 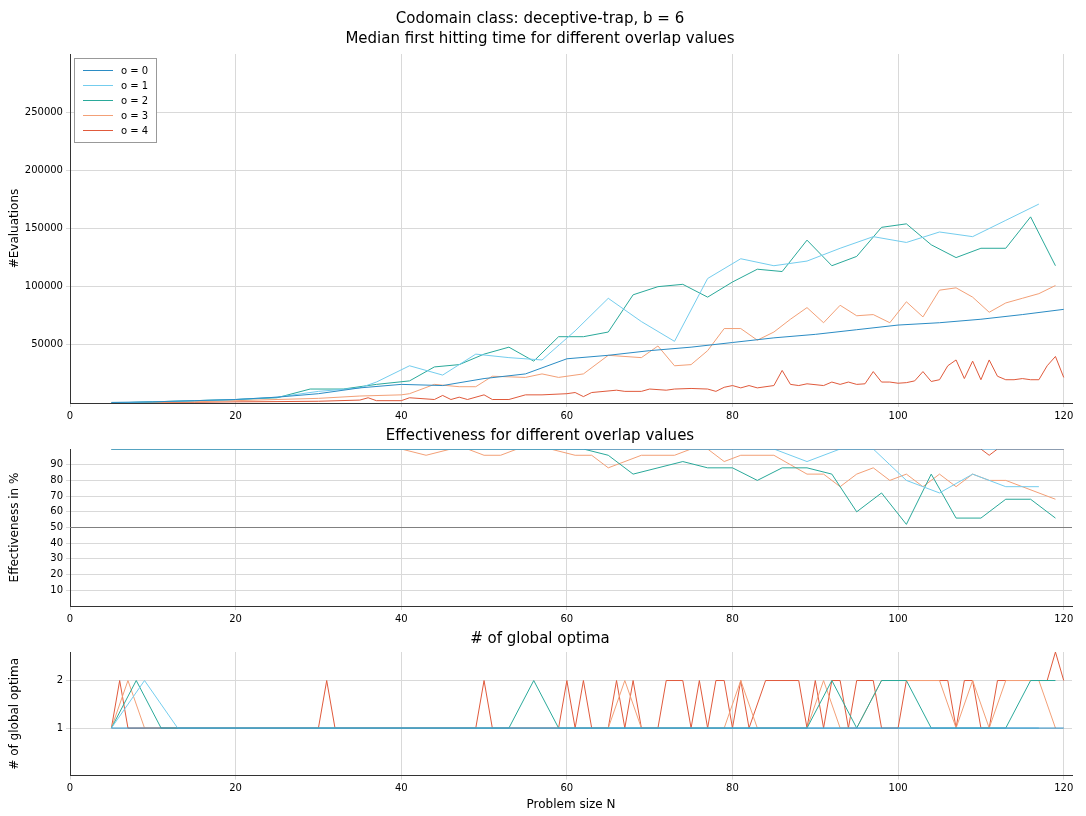 I want to click on legend-label: o = 2, so click(x=135, y=101).